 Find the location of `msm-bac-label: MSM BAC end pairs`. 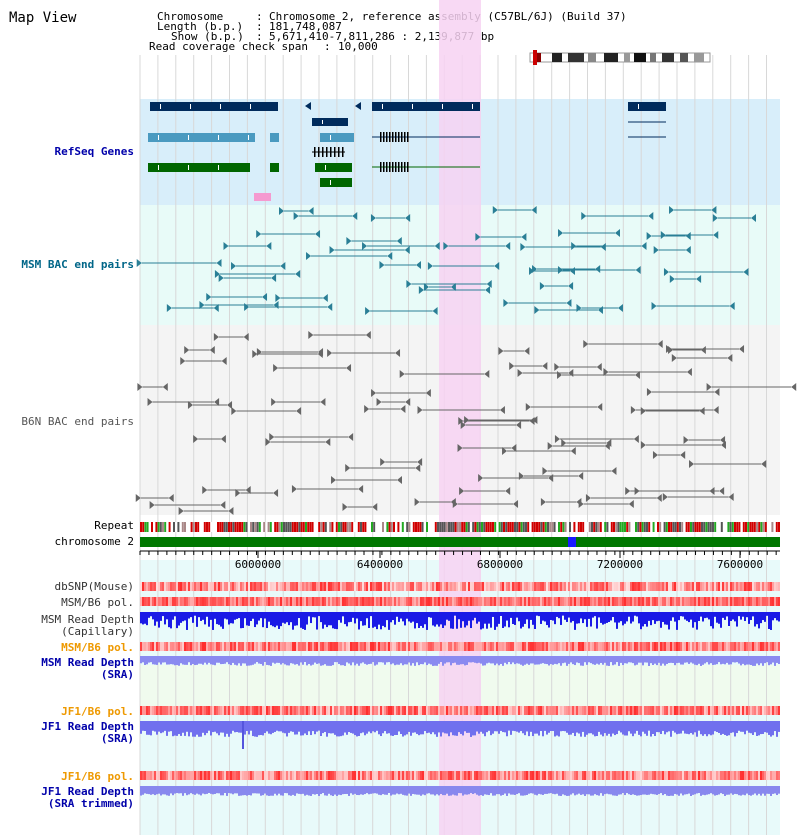

msm-bac-label: MSM BAC end pairs is located at coordinates (77, 264).